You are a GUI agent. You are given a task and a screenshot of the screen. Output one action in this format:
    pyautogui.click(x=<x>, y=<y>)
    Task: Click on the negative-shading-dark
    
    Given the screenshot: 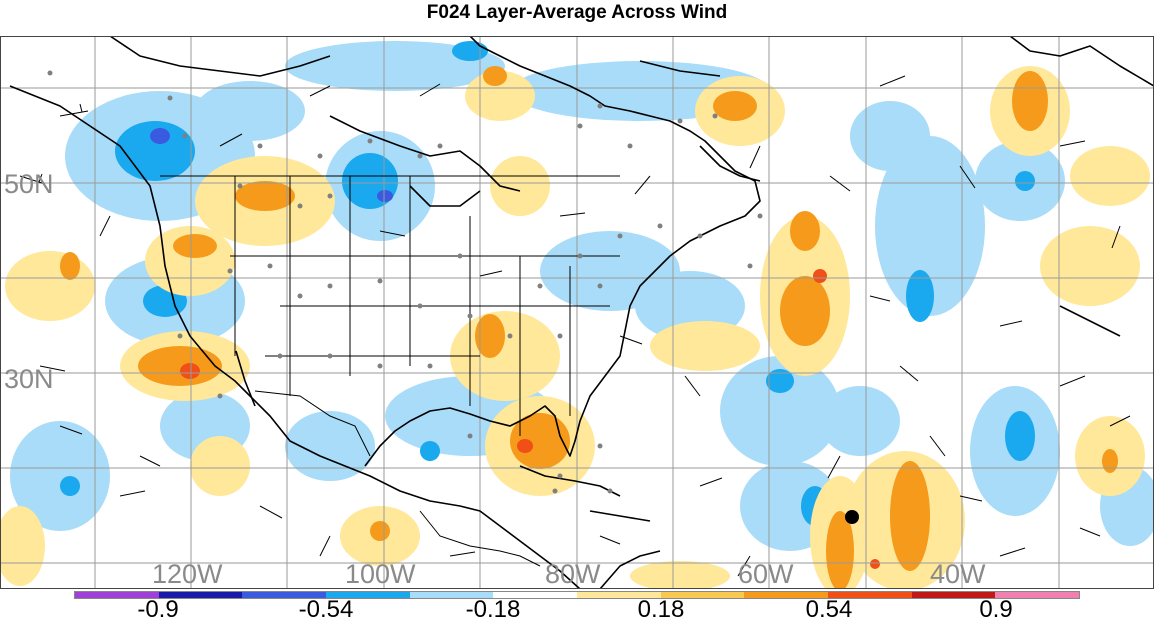 What is the action you would take?
    pyautogui.click(x=271, y=165)
    